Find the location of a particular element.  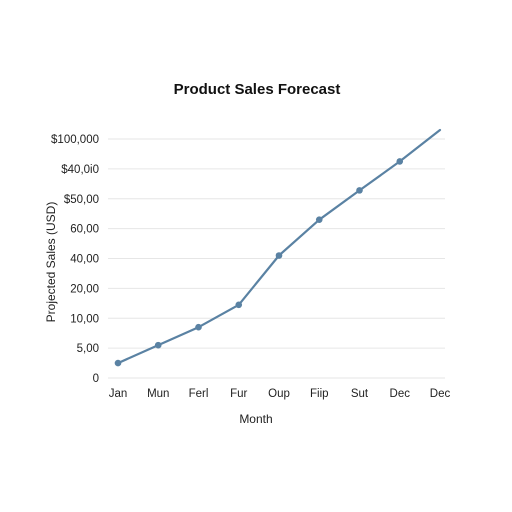

x-tick-label: Fiip is located at coordinates (319, 394).